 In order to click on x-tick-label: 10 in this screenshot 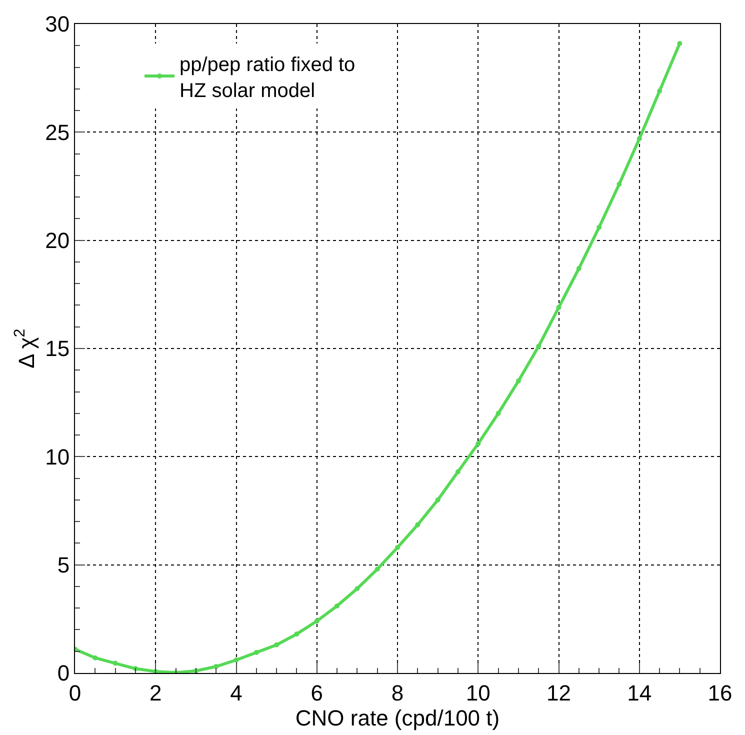, I will do `click(478, 693)`.